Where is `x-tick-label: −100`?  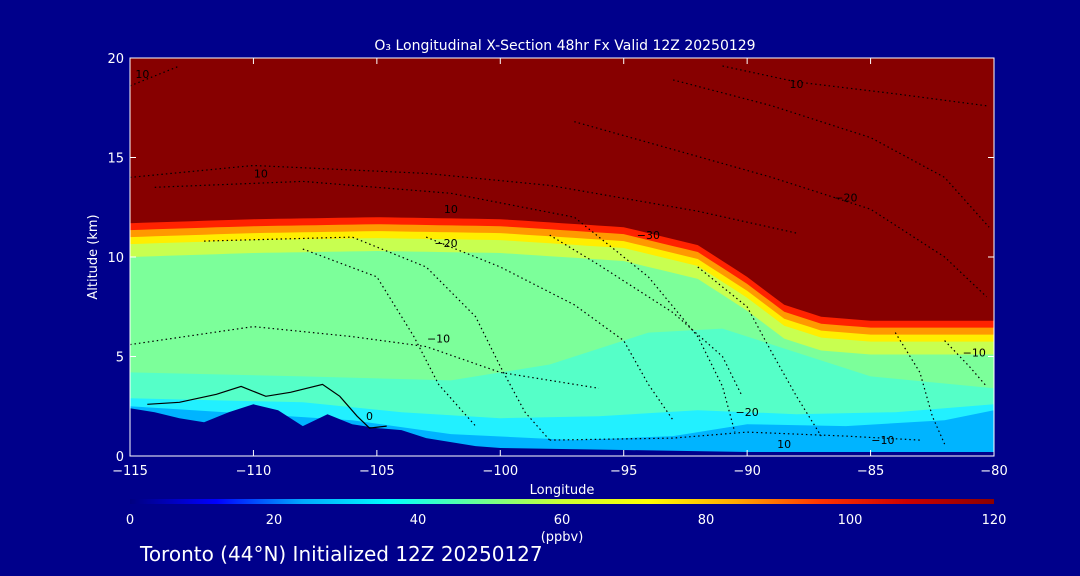 x-tick-label: −100 is located at coordinates (500, 471).